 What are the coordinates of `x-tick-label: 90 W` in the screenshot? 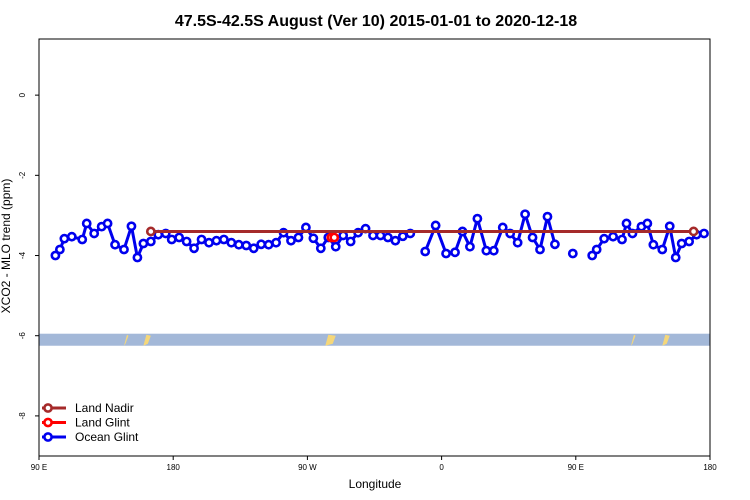 It's located at (307, 467).